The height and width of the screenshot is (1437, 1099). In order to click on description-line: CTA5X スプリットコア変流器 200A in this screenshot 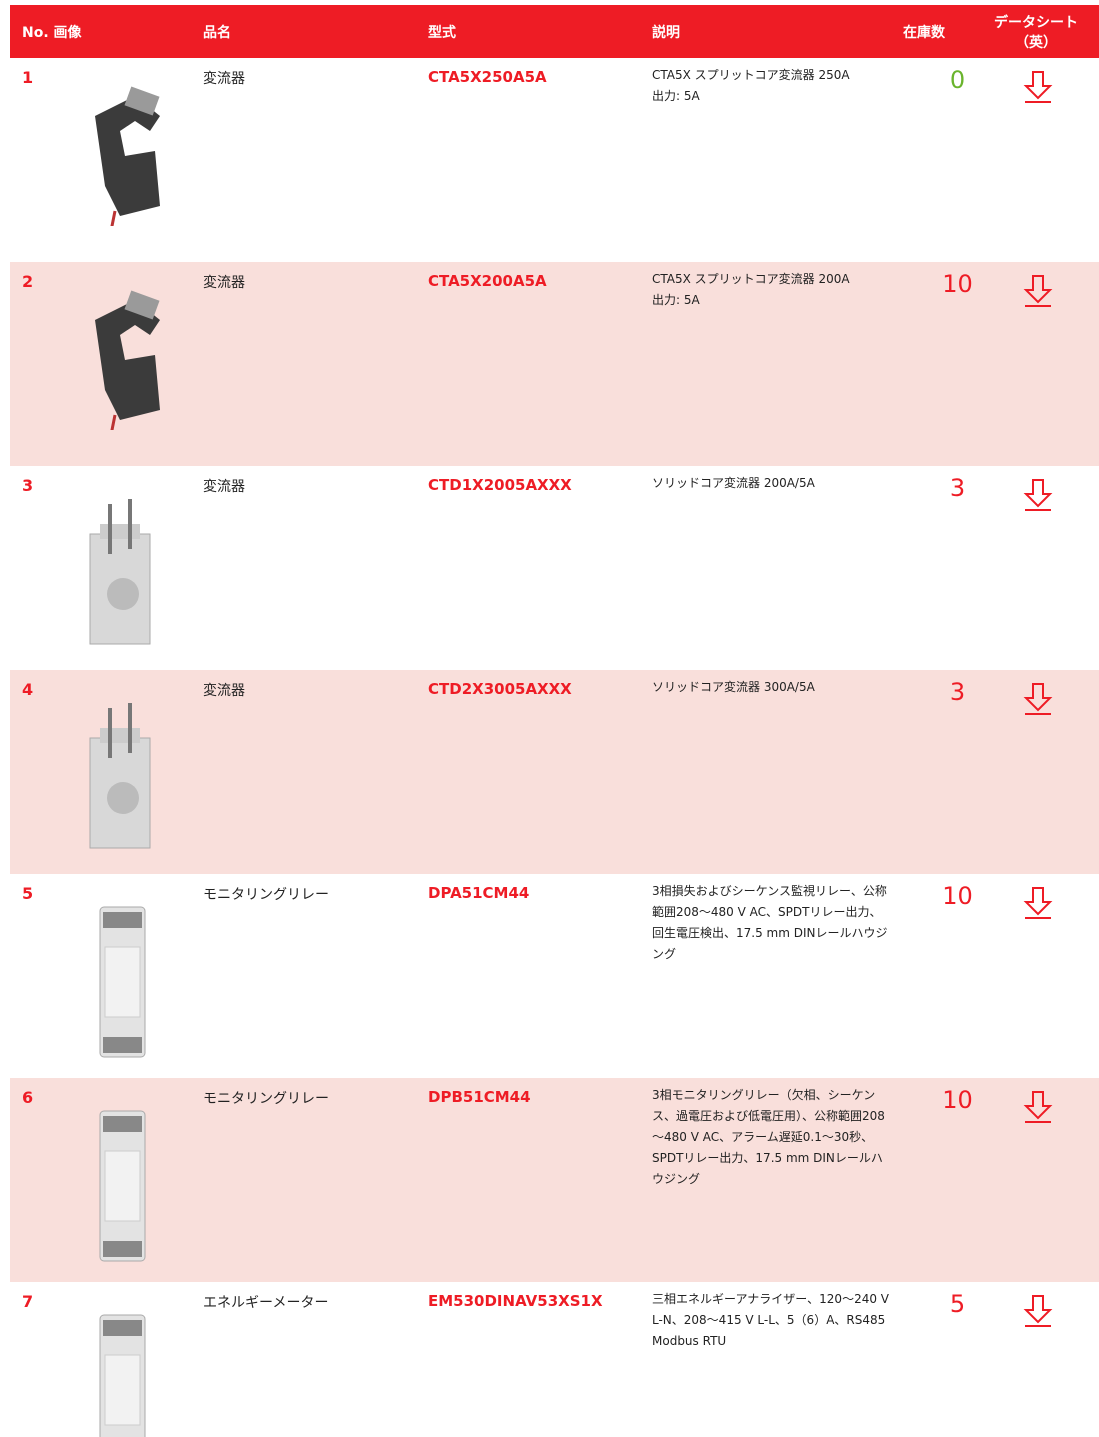, I will do `click(751, 279)`.